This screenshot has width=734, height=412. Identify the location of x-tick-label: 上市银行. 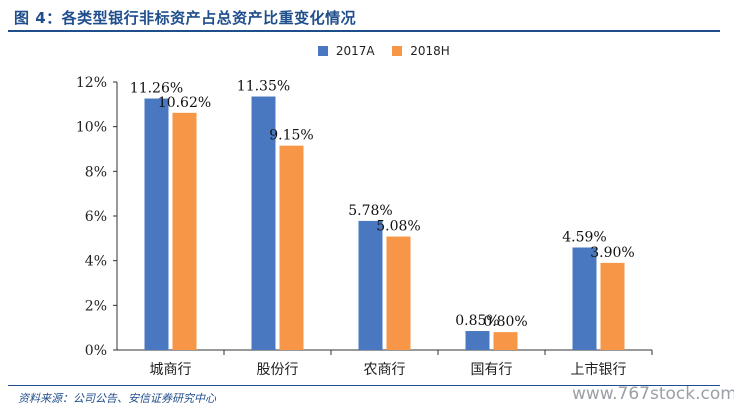
(599, 369).